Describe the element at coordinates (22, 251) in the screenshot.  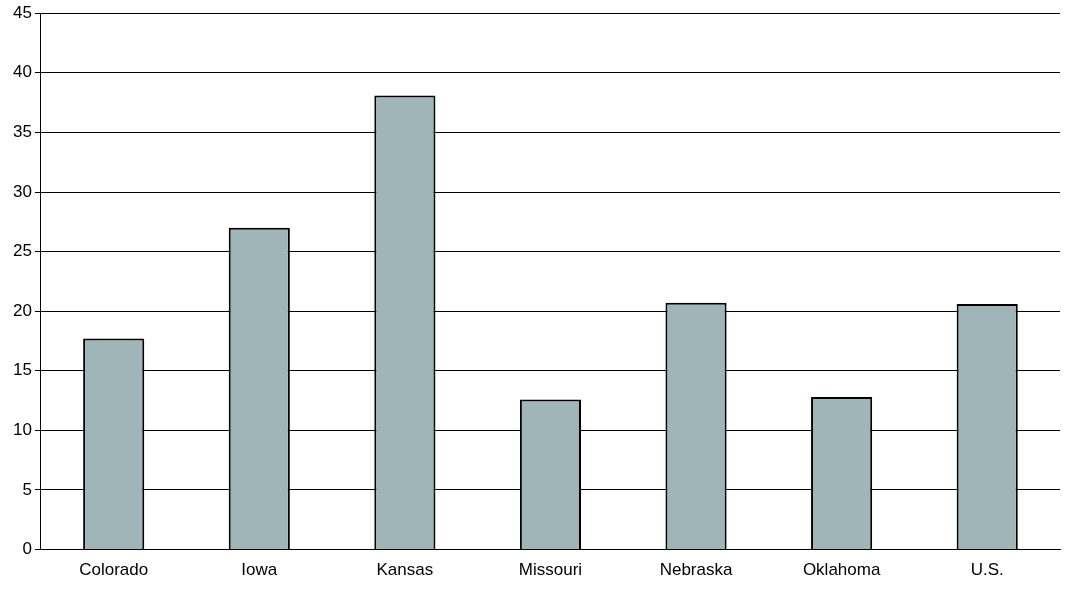
I see `y-tick-label: 25` at that location.